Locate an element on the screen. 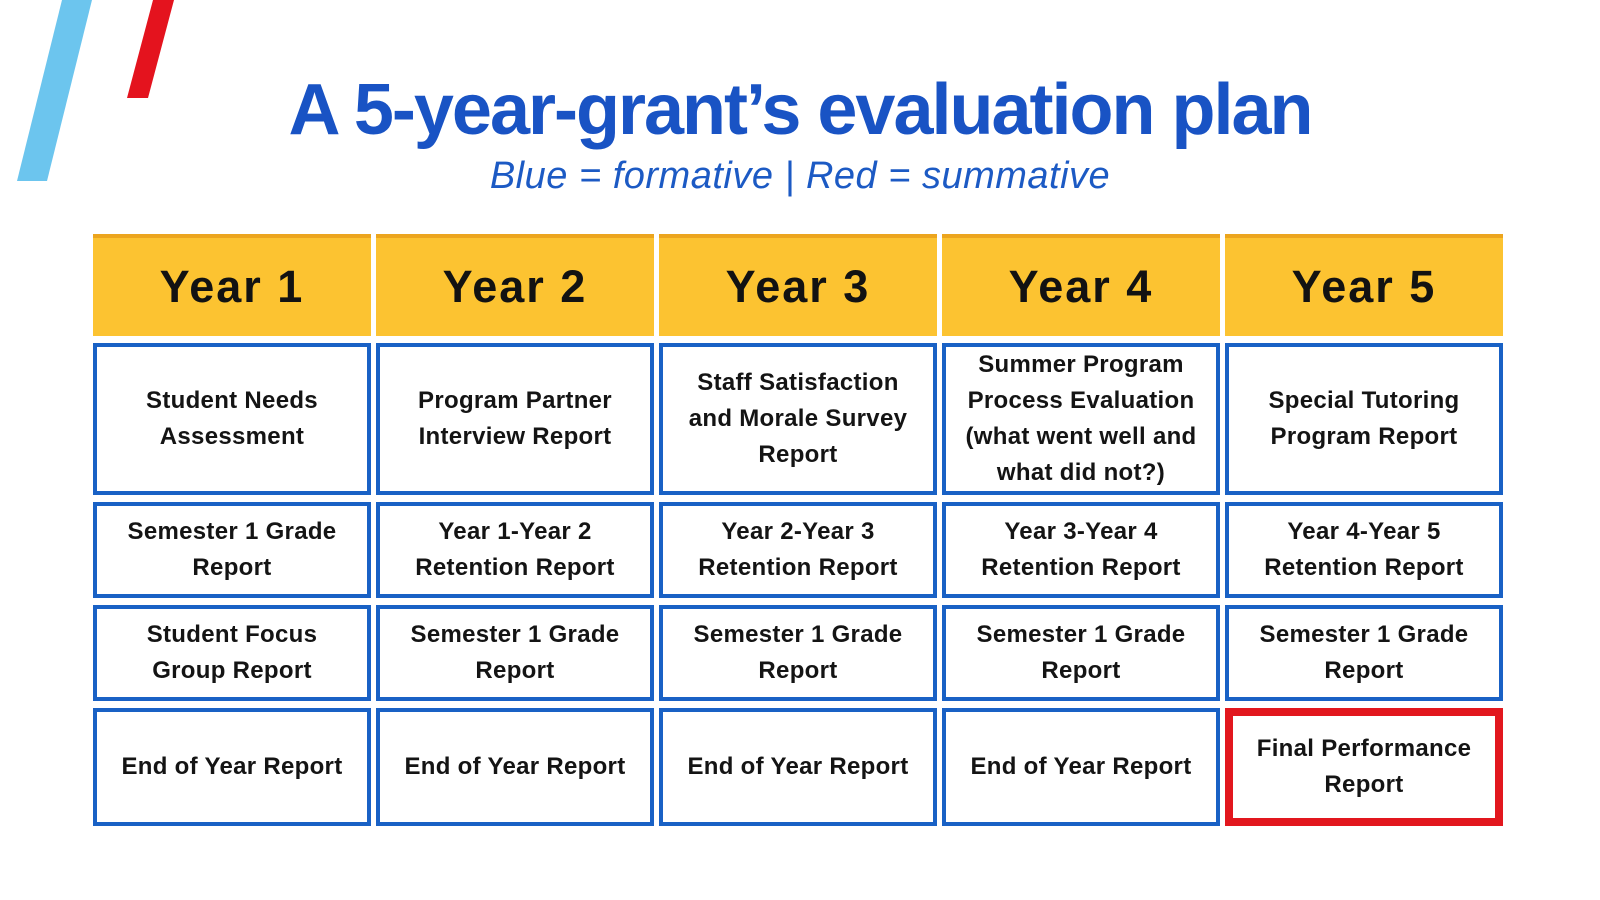 Image resolution: width=1600 pixels, height=900 pixels. table-cell: Special Tutoring Program Report is located at coordinates (1364, 418).